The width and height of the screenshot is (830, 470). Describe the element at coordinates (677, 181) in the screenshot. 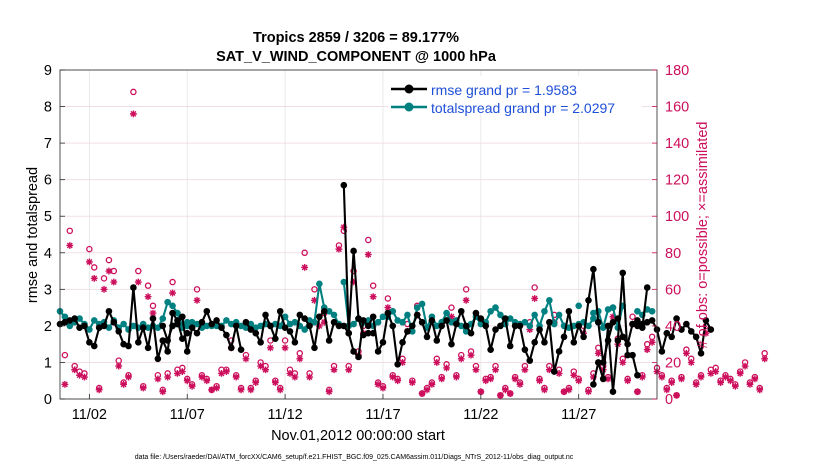

I see `y-right-tick-label: 120` at that location.